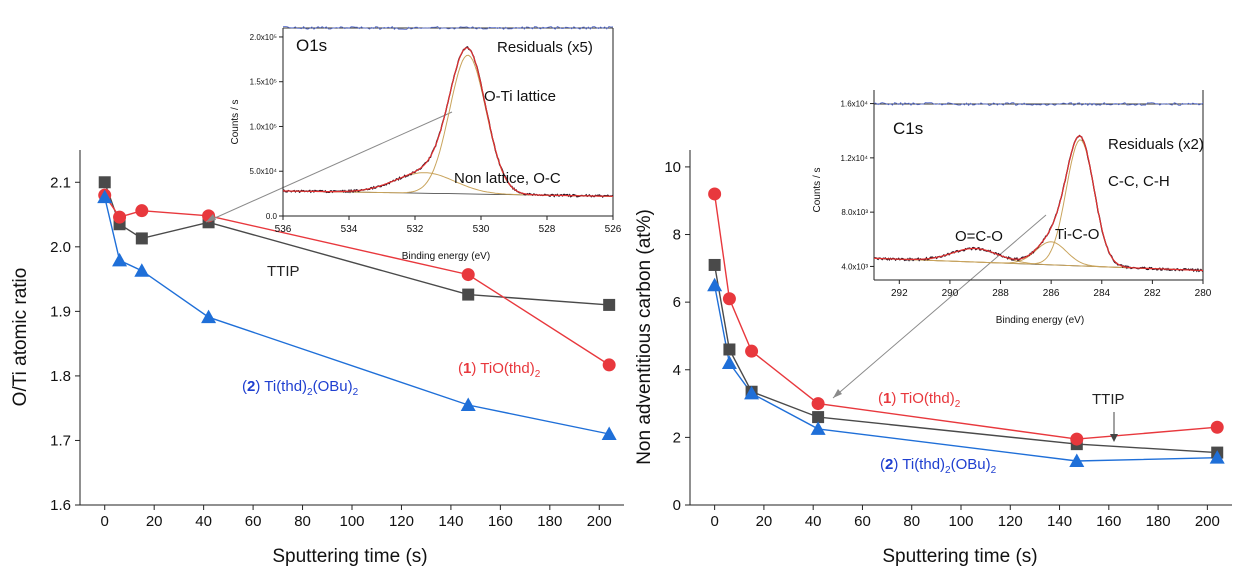 The height and width of the screenshot is (574, 1241). I want to click on left-y-axis-label: O/Ti atomic ratio, so click(20, 337).